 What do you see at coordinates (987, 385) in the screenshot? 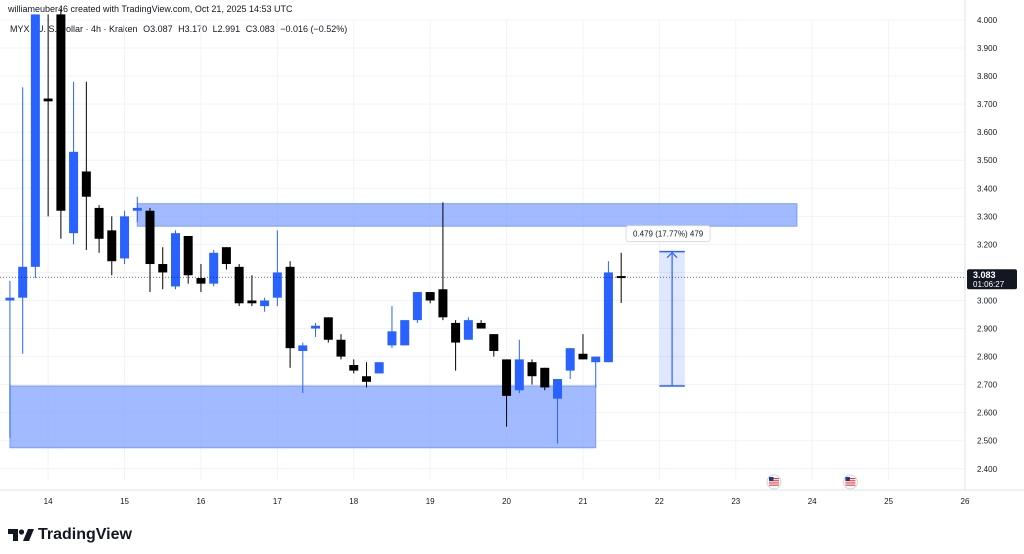
I see `y-tick-label: 2.700` at bounding box center [987, 385].